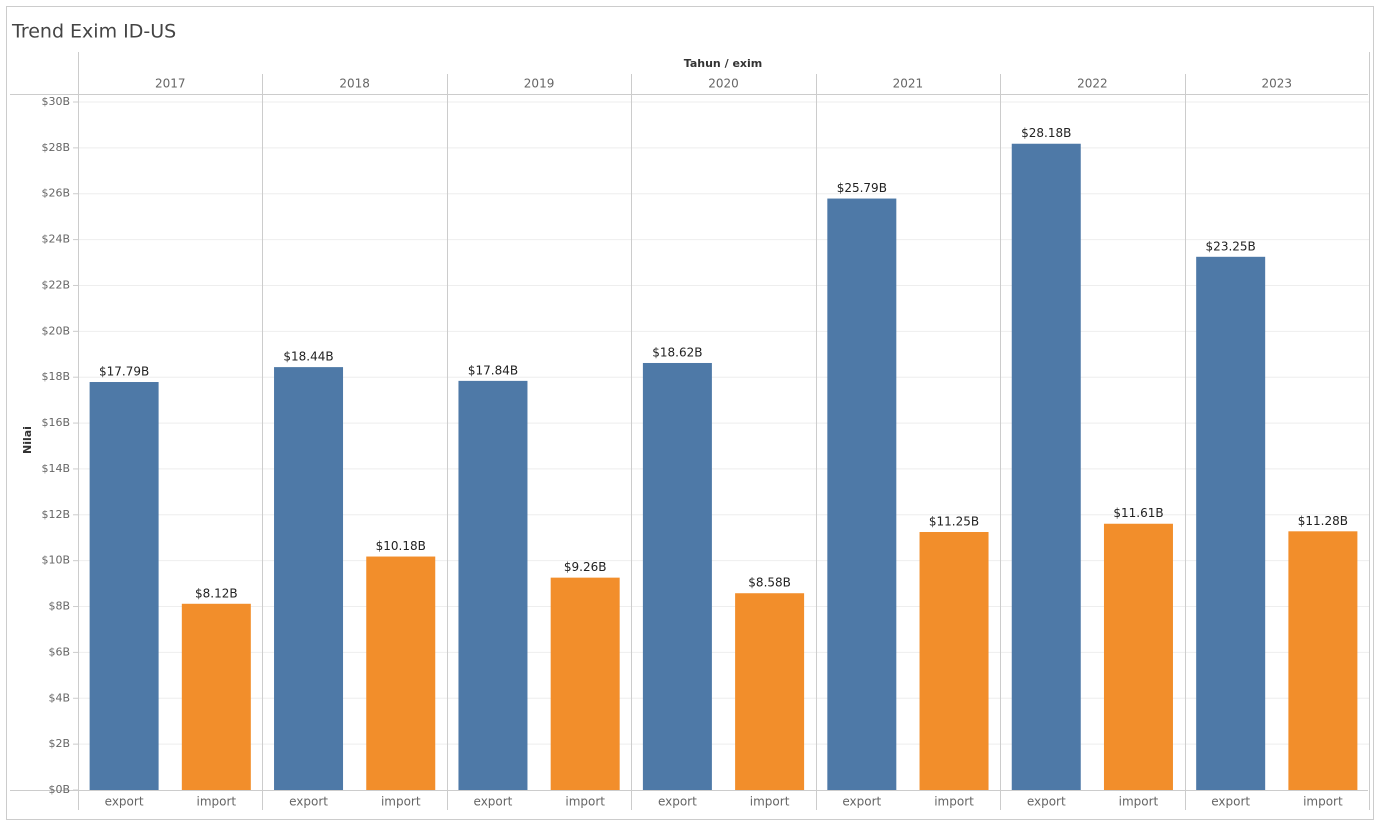 The height and width of the screenshot is (825, 1380). Describe the element at coordinates (1046, 133) in the screenshot. I see `value-label: $28.18B` at that location.